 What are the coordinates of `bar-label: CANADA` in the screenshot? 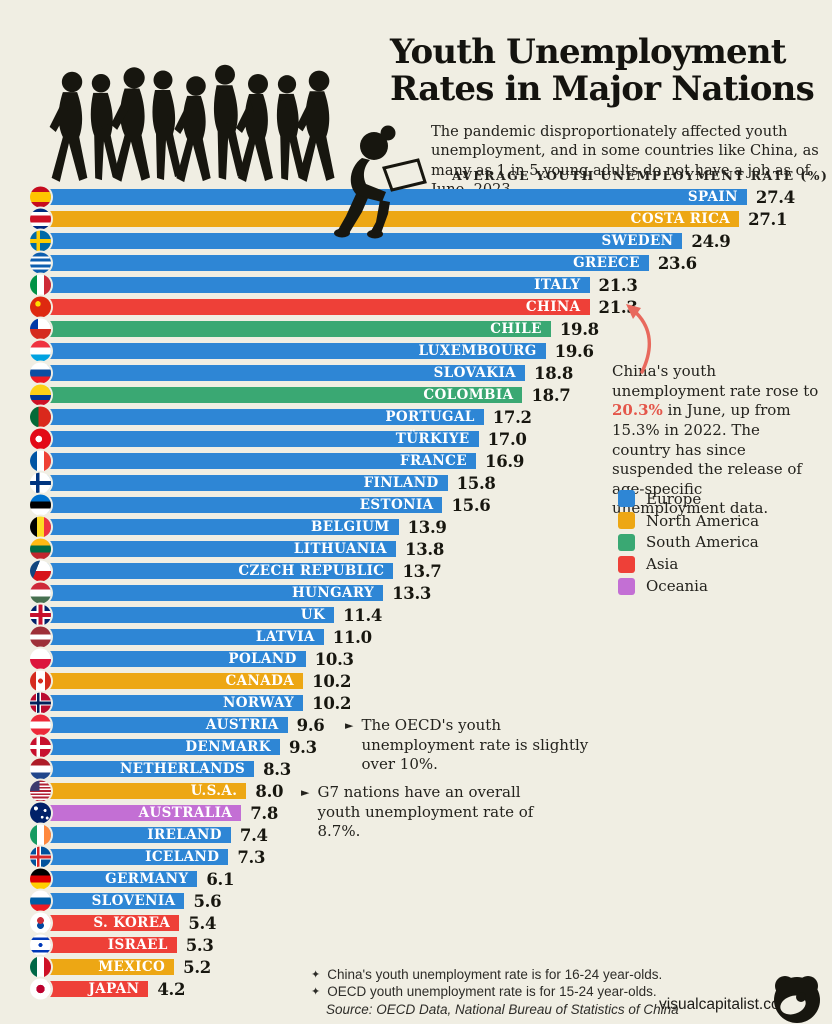 It's located at (260, 681).